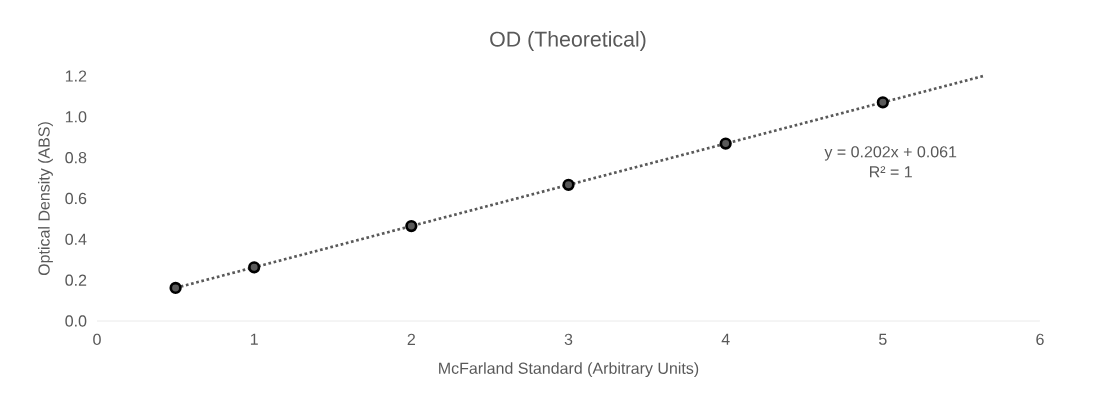 The image size is (1118, 405). What do you see at coordinates (76, 198) in the screenshot?
I see `y-tick-label: 0.6` at bounding box center [76, 198].